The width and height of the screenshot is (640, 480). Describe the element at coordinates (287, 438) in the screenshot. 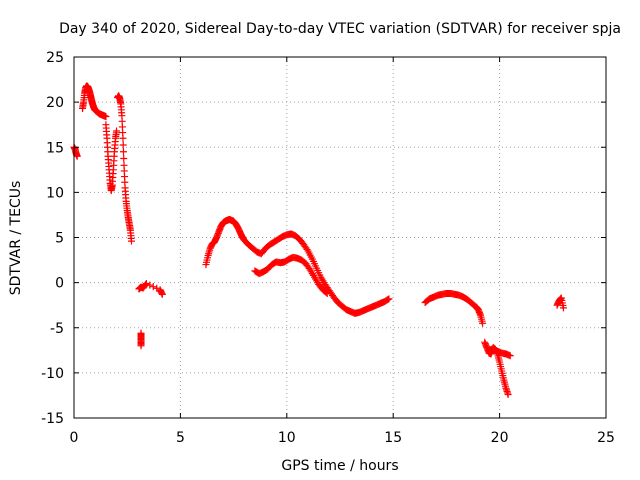

I see `x-tick-label: 10` at that location.